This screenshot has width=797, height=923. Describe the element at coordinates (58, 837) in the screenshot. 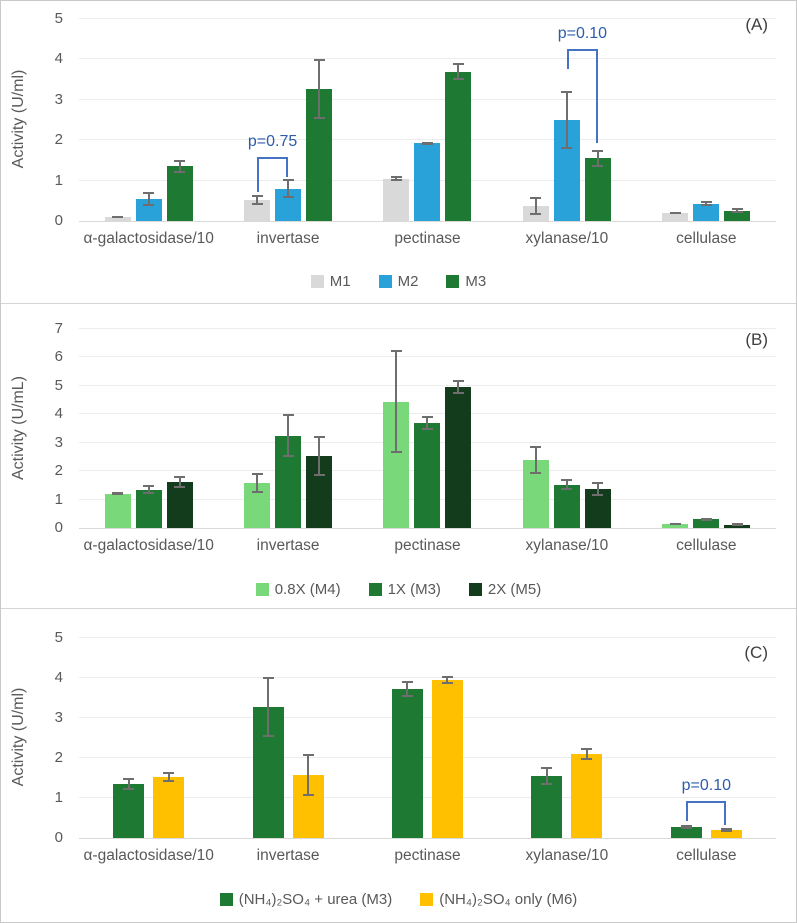

I see `y-tick-label: 0` at that location.